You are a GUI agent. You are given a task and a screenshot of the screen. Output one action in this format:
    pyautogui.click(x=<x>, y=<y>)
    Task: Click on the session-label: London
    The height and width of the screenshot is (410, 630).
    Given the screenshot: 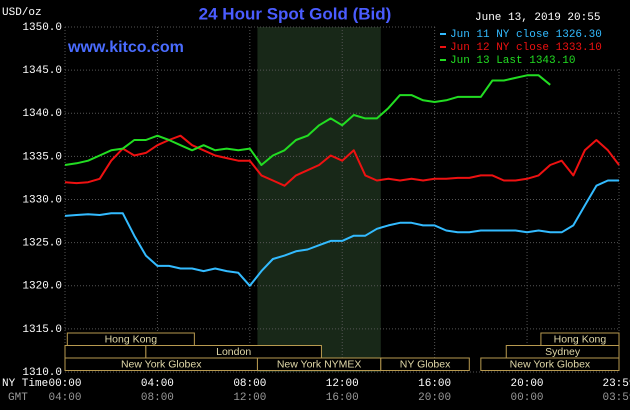 What is the action you would take?
    pyautogui.click(x=233, y=352)
    